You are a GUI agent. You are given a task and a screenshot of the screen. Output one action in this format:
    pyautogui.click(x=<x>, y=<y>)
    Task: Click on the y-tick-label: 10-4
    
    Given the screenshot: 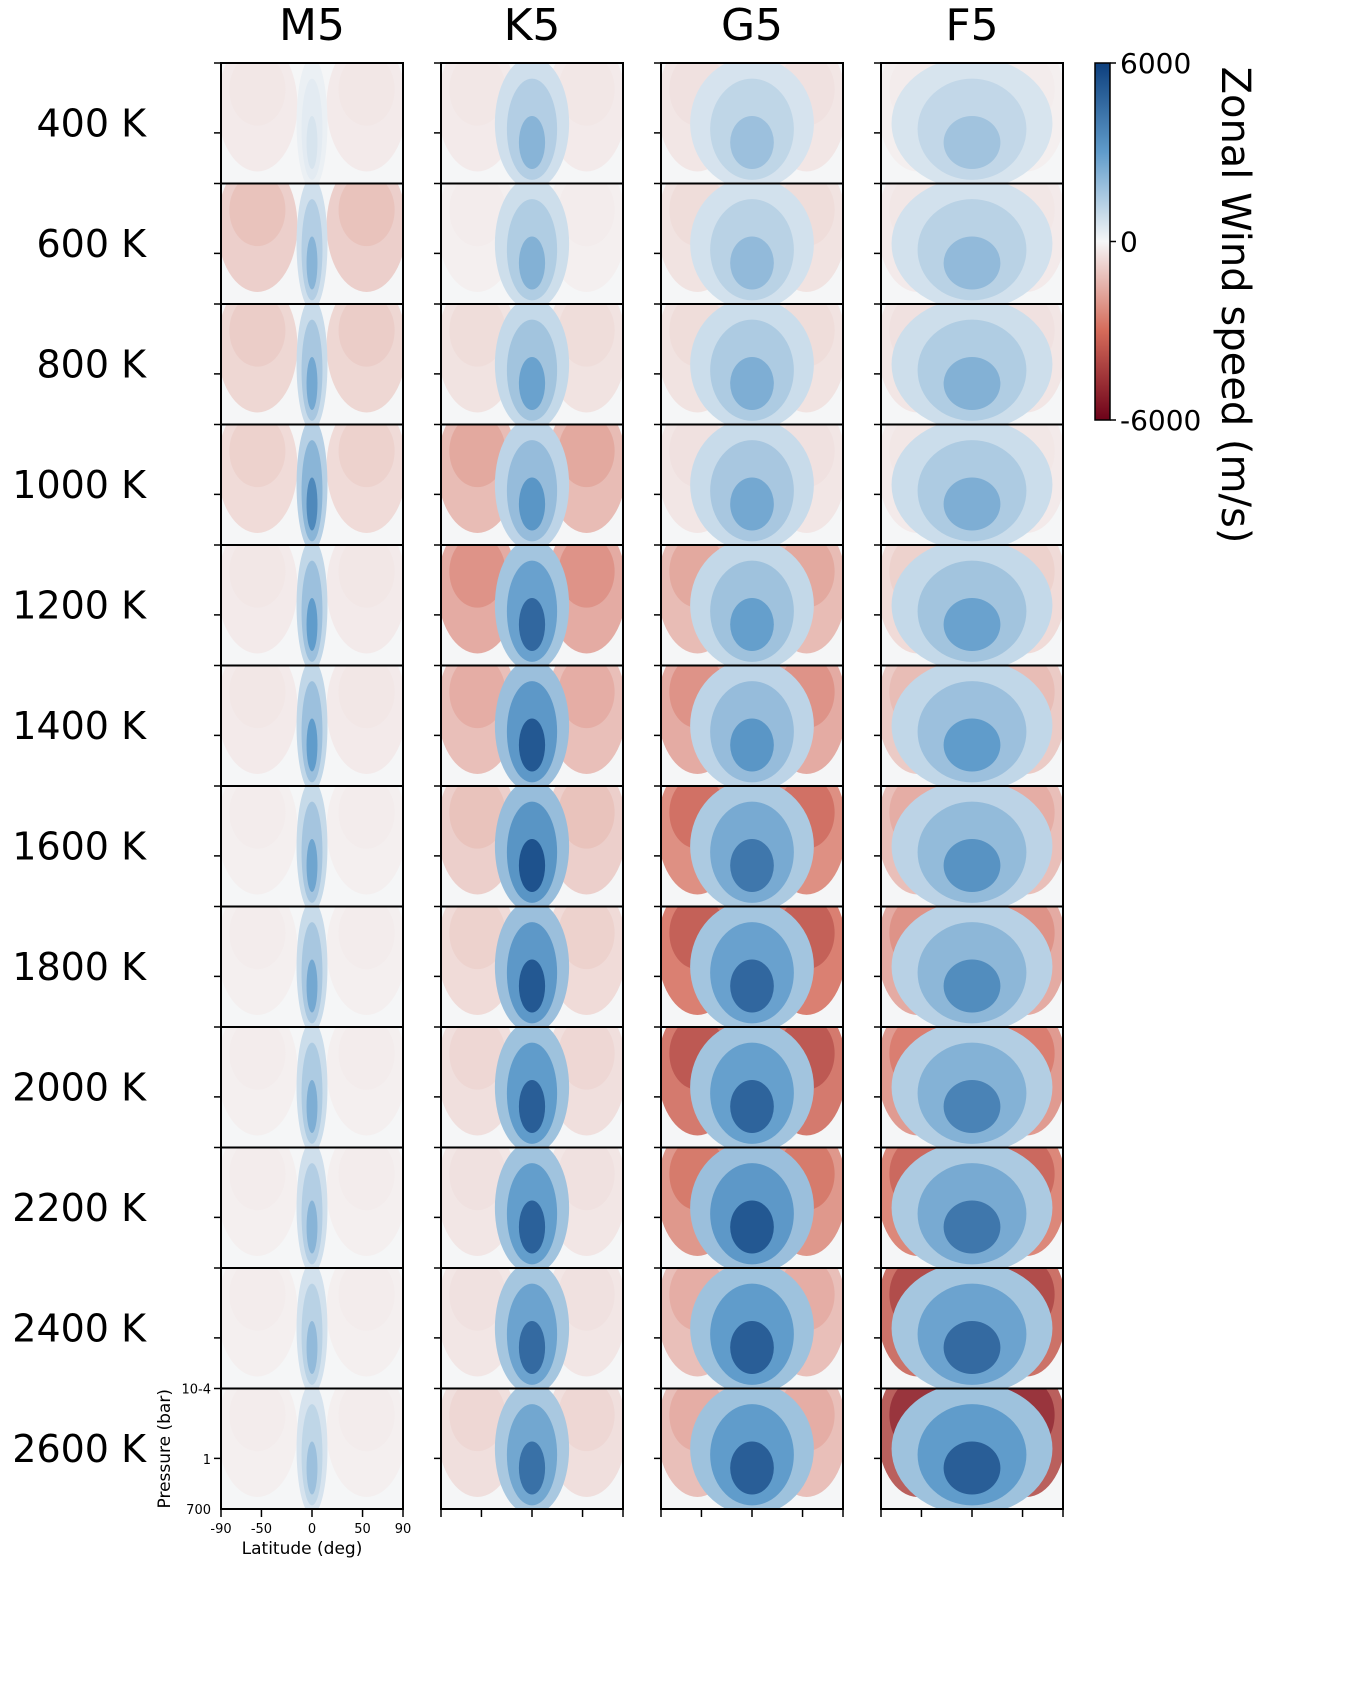 What is the action you would take?
    pyautogui.click(x=196, y=1390)
    